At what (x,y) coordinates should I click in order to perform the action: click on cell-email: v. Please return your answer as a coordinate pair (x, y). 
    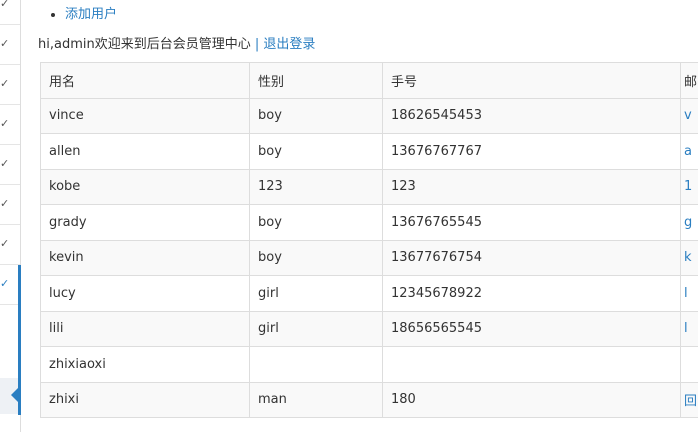
    Looking at the image, I should click on (689, 115).